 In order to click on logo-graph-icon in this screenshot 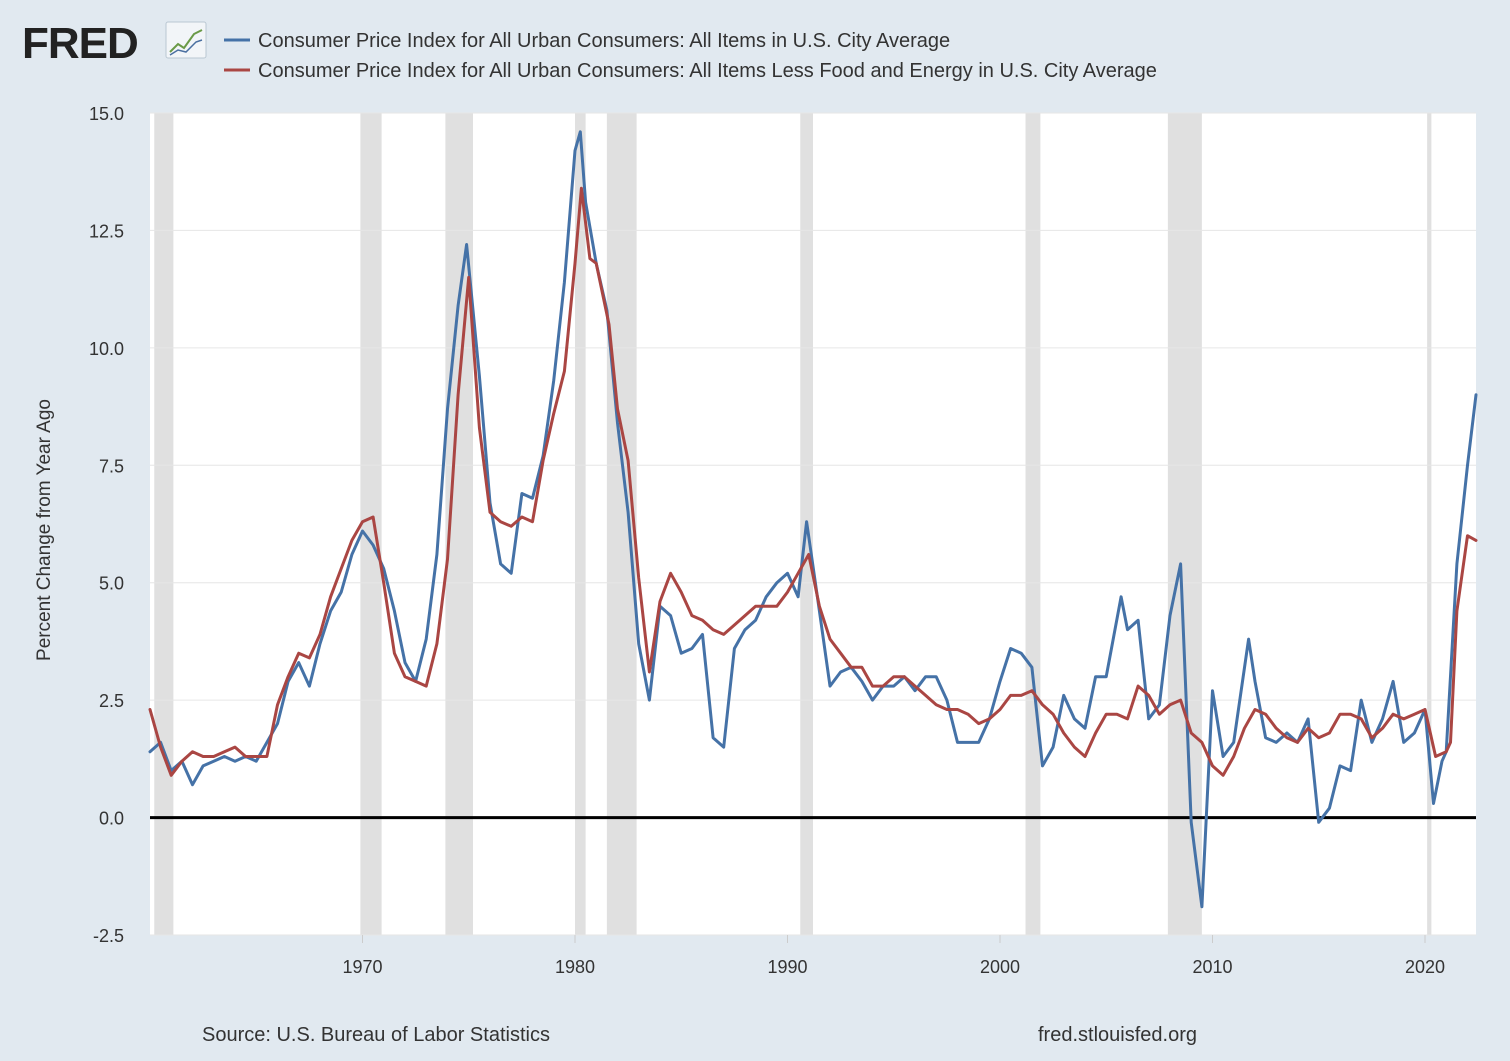, I will do `click(186, 40)`.